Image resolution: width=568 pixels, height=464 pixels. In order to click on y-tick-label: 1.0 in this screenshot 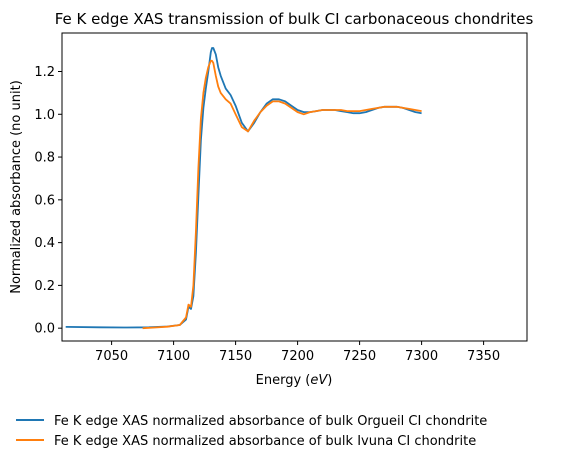, I will do `click(44, 115)`.